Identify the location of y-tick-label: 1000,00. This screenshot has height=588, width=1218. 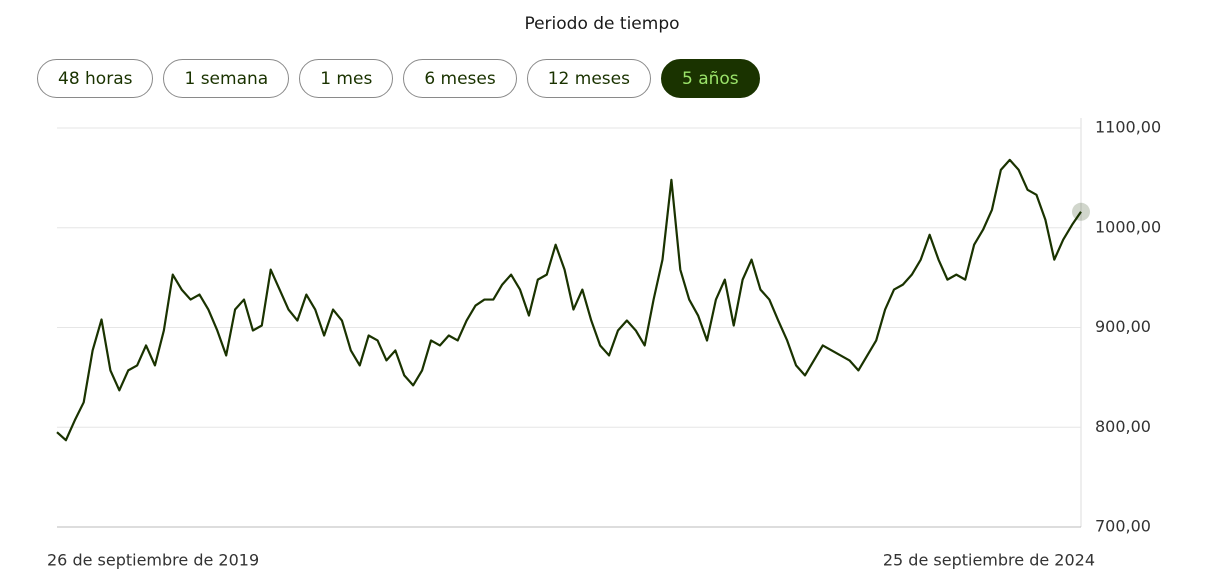
(1128, 226).